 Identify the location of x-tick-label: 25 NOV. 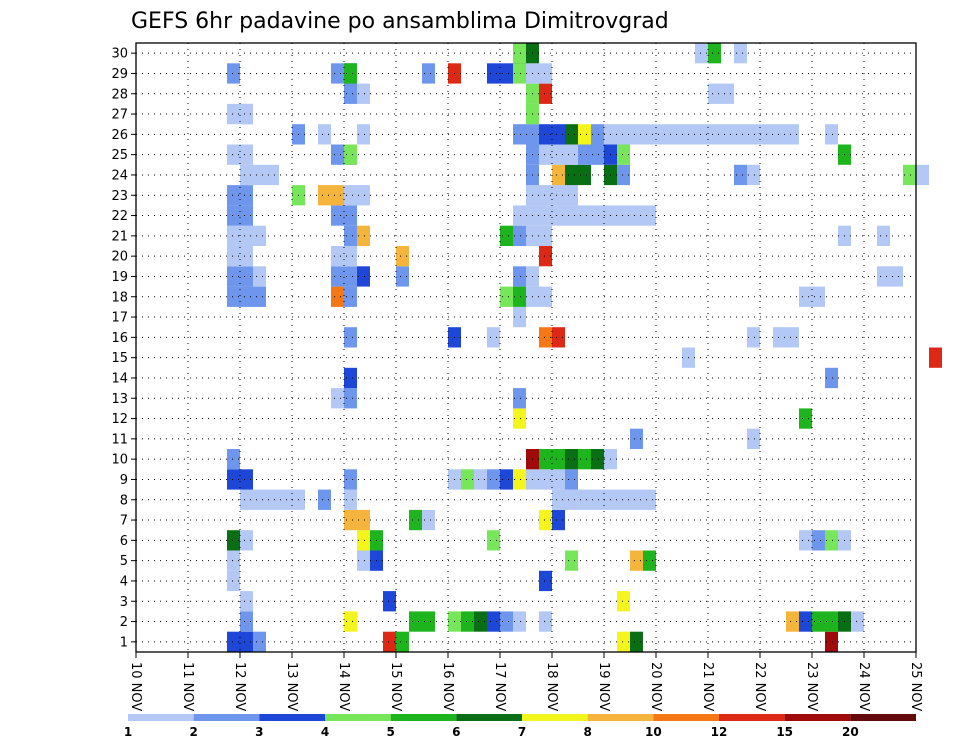
(915, 686).